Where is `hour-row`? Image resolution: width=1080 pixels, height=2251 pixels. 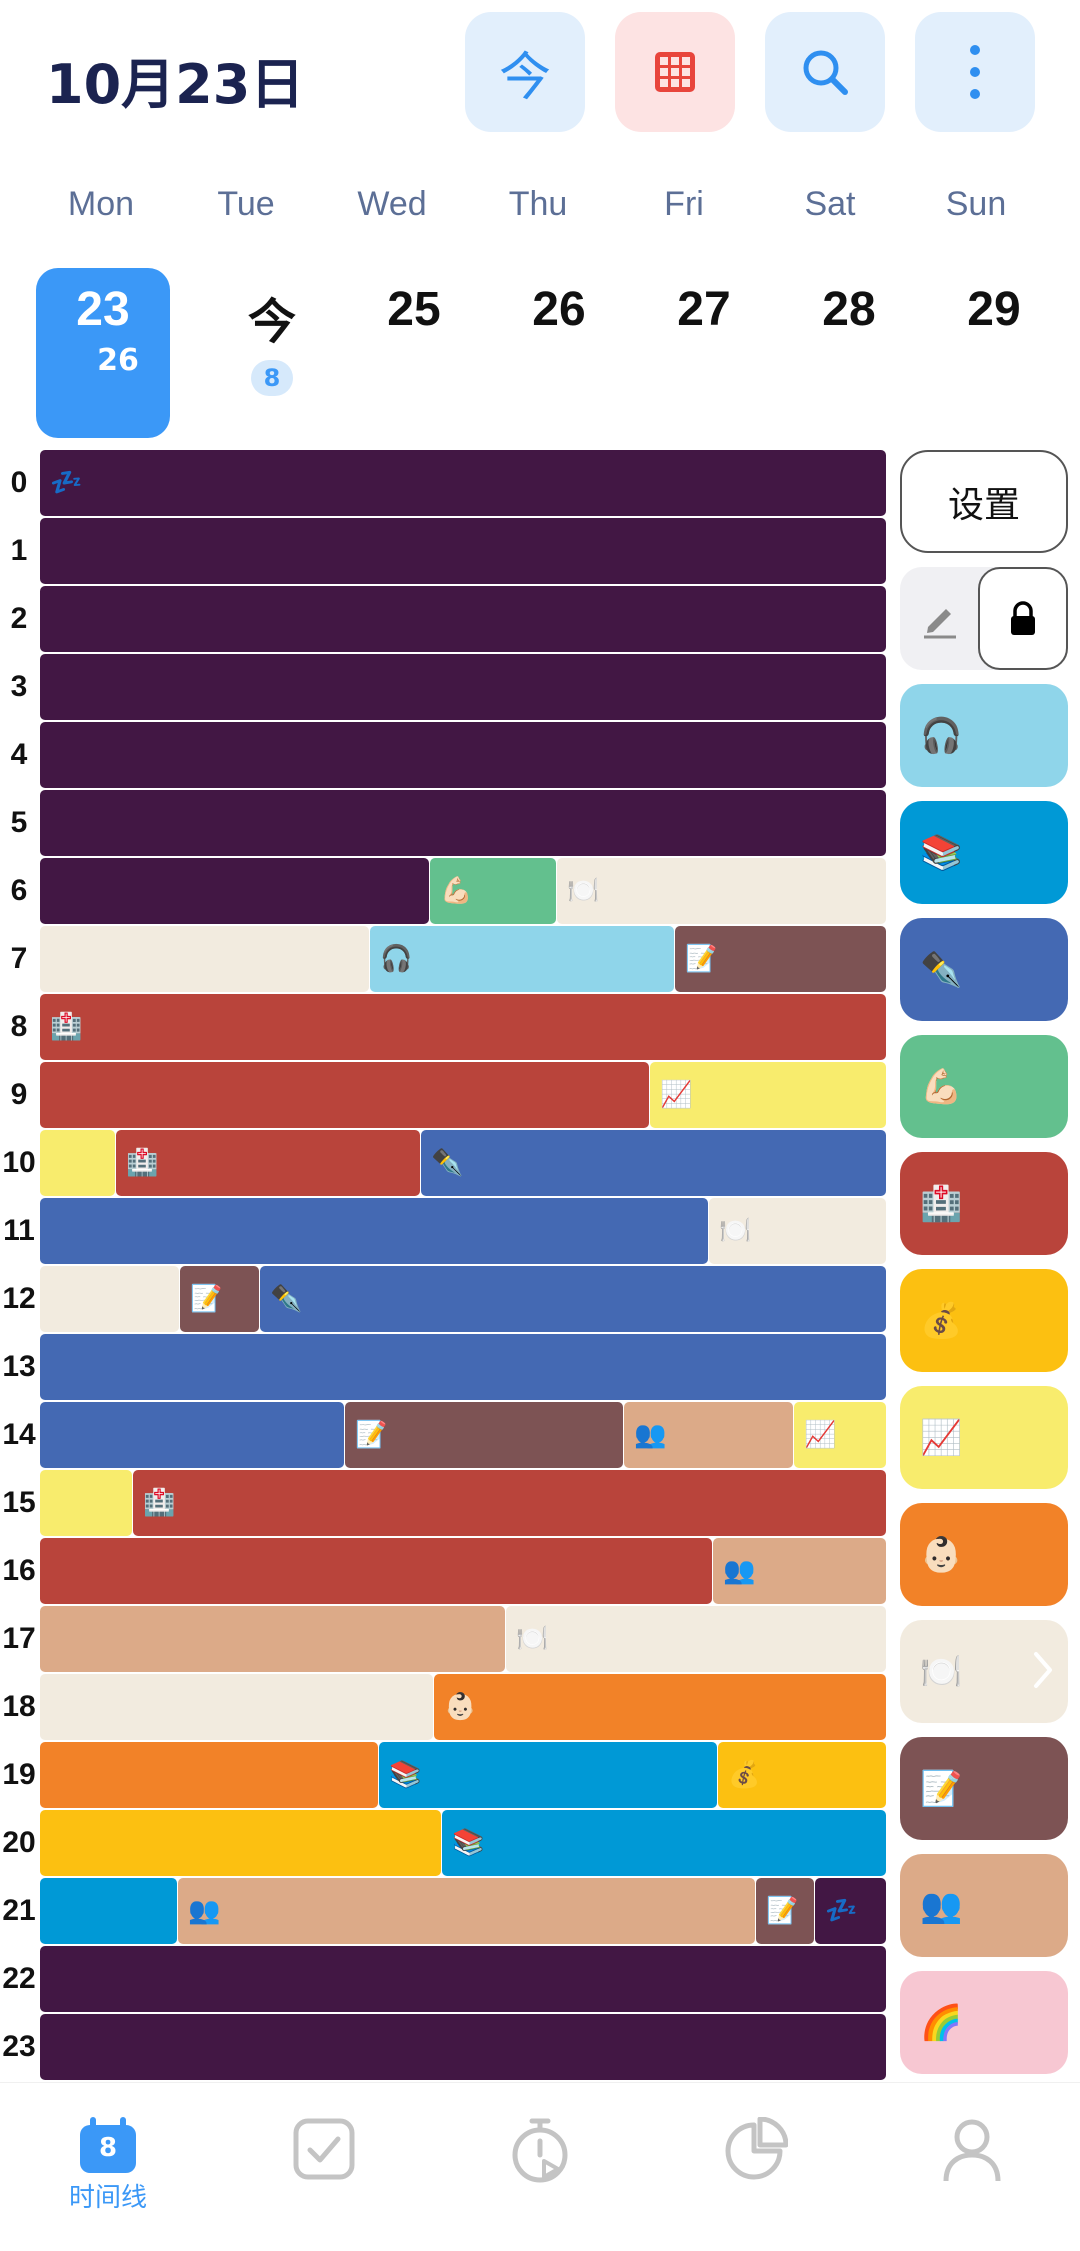
hour-row is located at coordinates (463, 823).